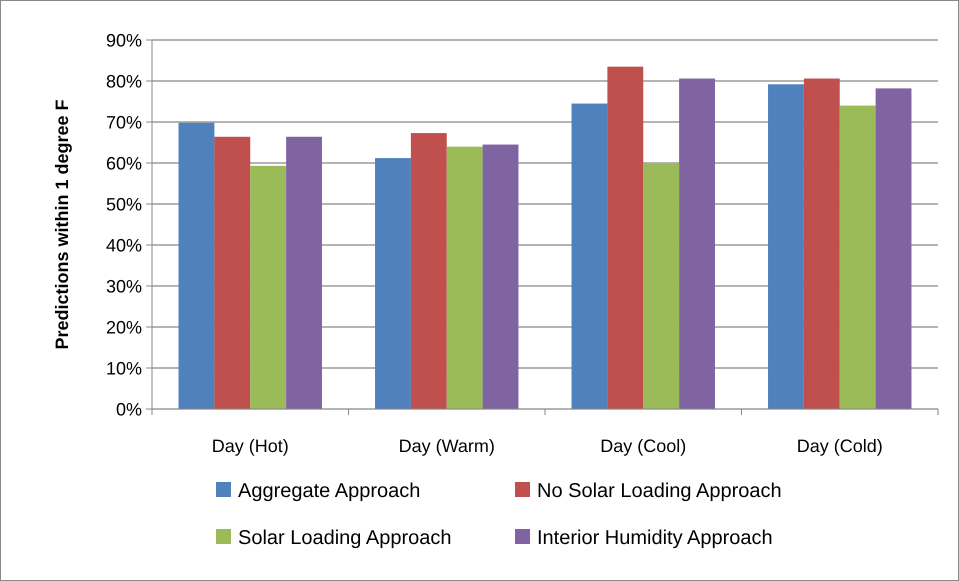  Describe the element at coordinates (659, 491) in the screenshot. I see `legend-label: No Solar Loading Approach` at that location.